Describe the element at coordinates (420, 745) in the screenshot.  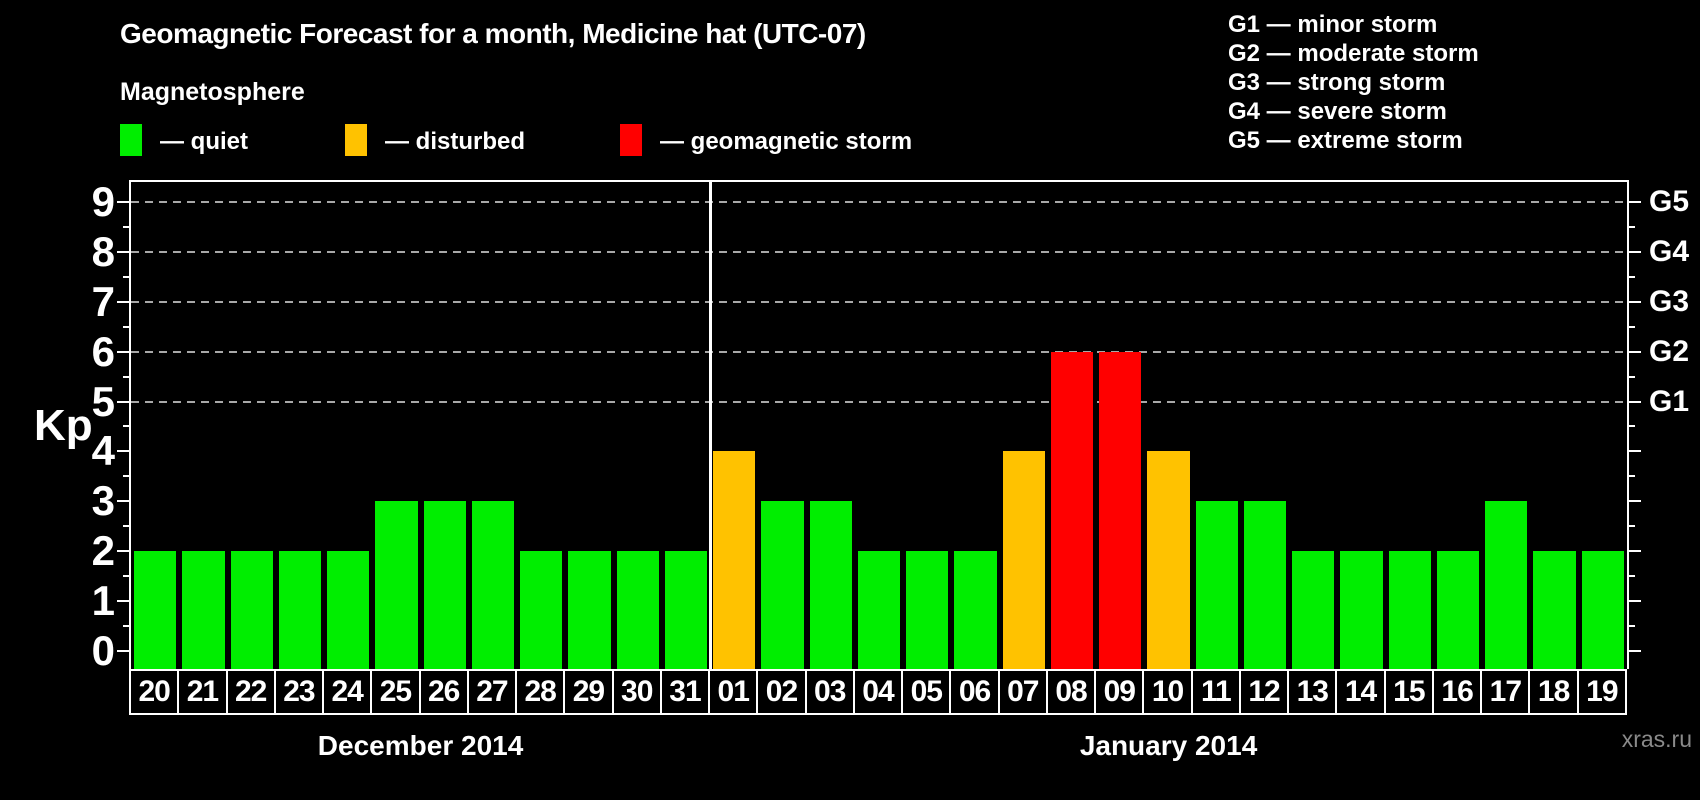
I see `month-label-december: December 2014` at that location.